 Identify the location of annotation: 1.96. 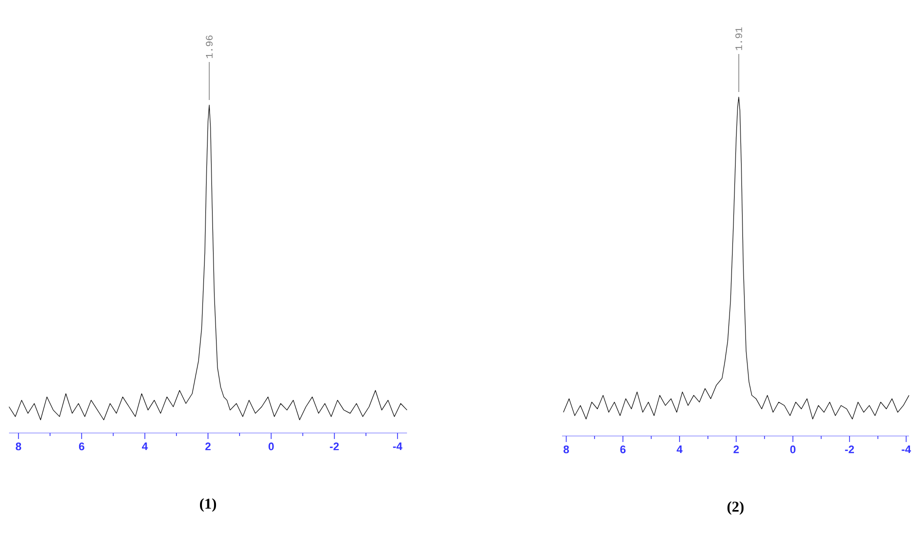
(209, 47).